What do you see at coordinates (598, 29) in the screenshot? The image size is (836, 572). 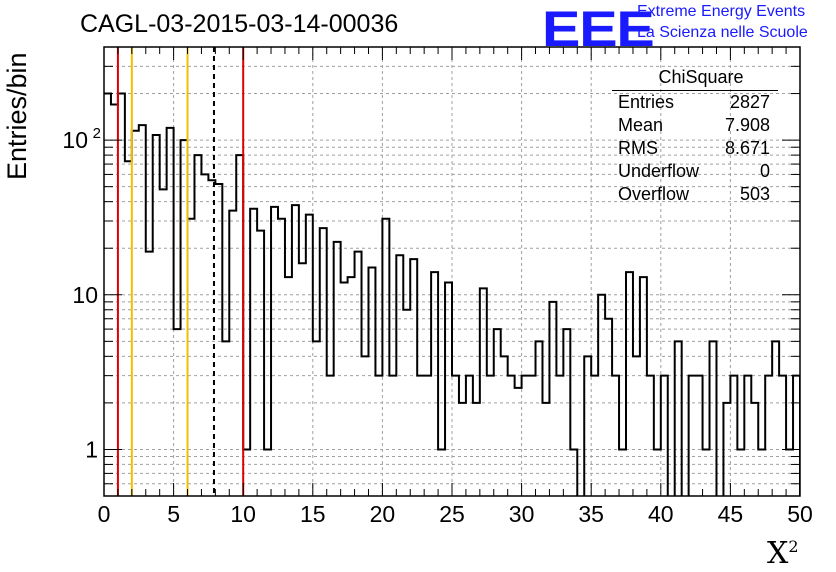 I see `eee-logo: EEE` at bounding box center [598, 29].